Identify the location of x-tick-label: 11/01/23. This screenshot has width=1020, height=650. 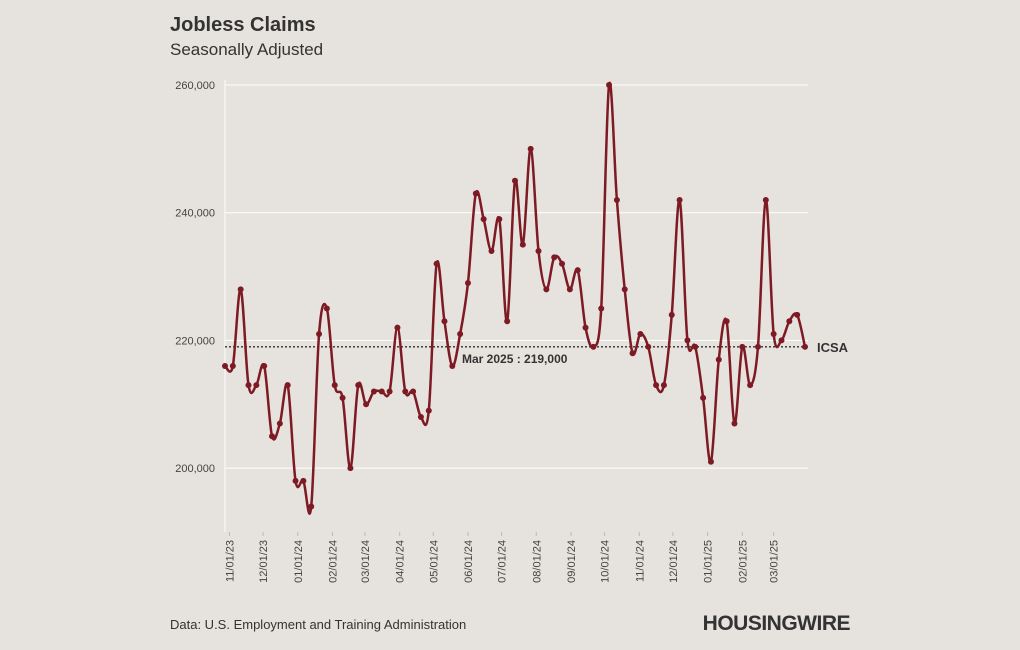
(230, 561).